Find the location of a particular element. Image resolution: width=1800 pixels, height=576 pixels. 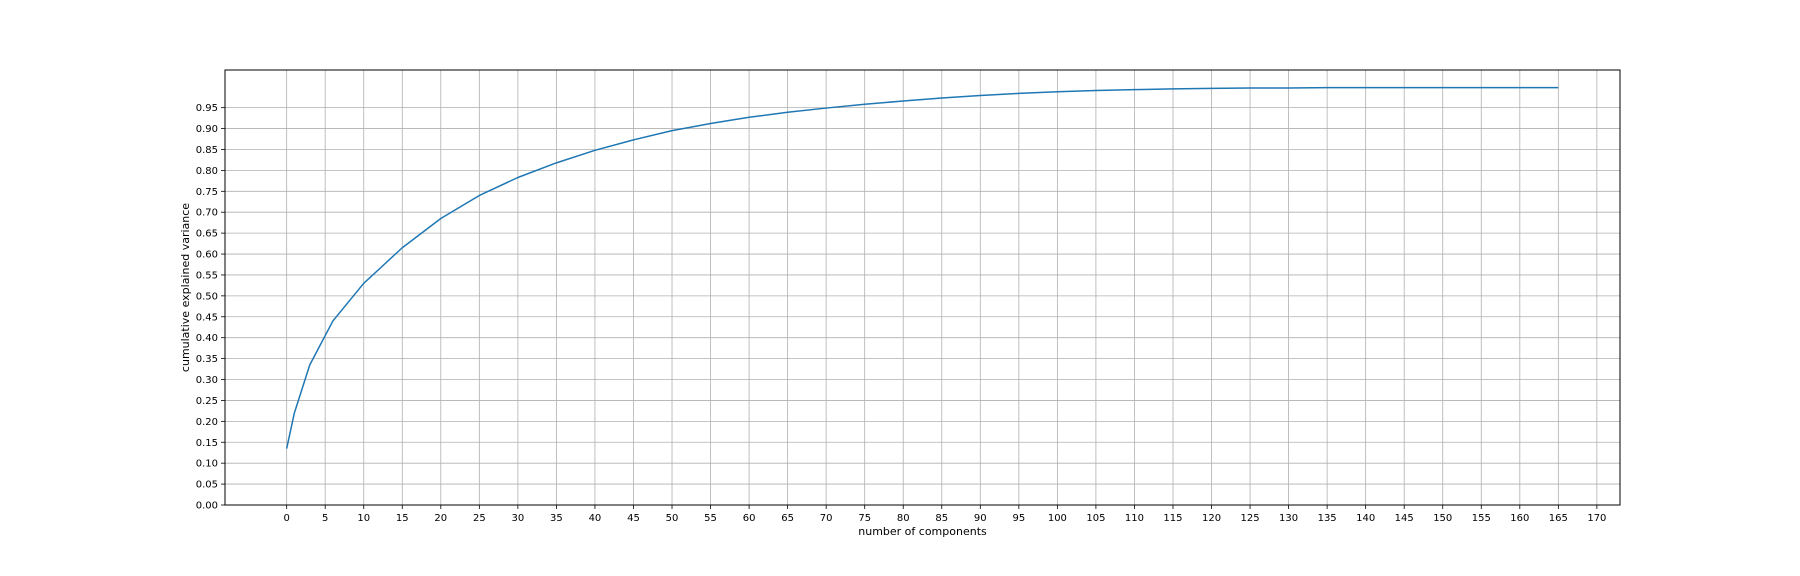

x-tick-label: 70 is located at coordinates (826, 518).